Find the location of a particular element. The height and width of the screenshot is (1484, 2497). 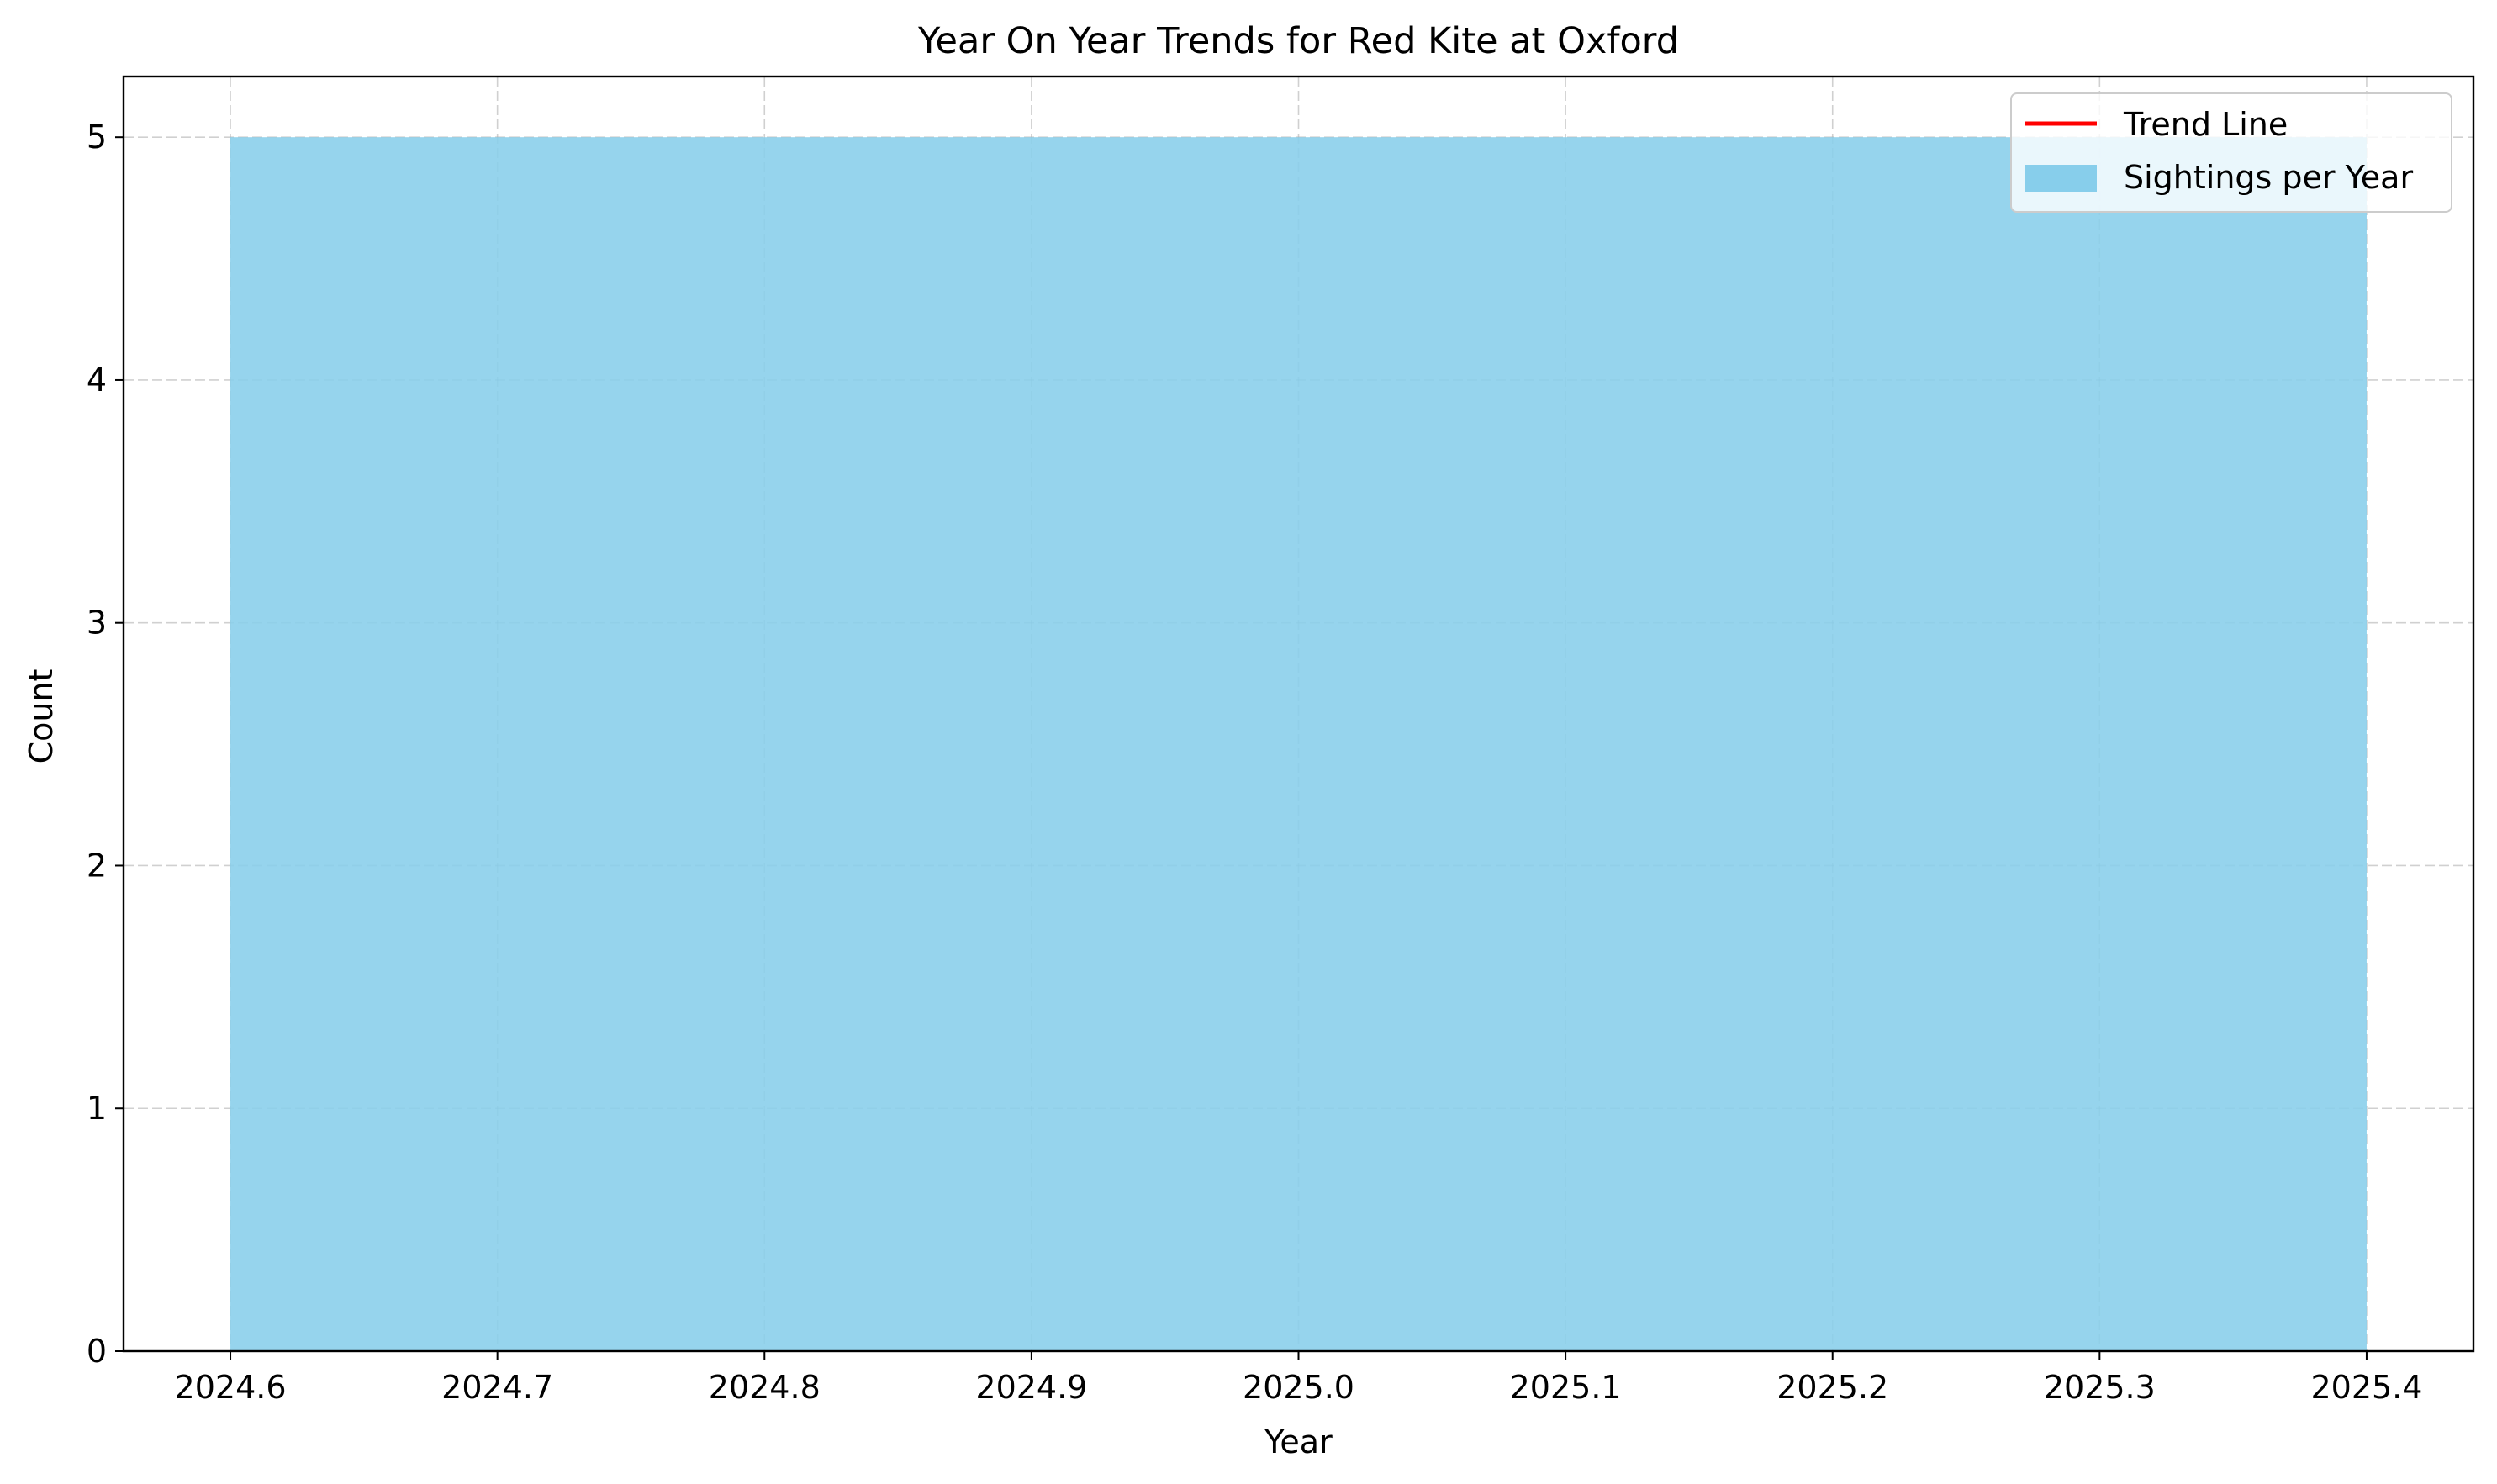

legend-box is located at coordinates (2231, 152).